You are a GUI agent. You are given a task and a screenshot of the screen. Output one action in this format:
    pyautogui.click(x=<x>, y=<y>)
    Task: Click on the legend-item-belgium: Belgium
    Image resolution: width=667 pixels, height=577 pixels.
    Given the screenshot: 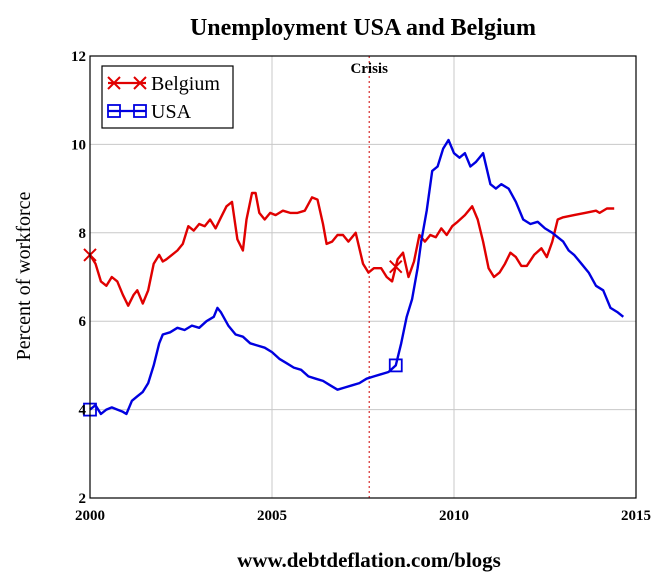 What is the action you would take?
    pyautogui.click(x=163, y=84)
    